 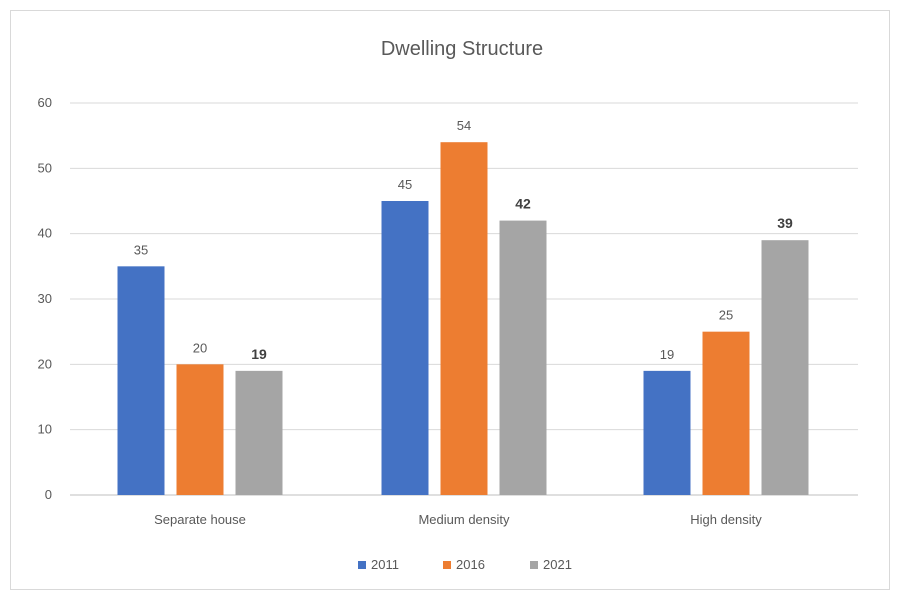 I want to click on y-axis-ticks: 0 10 20 30 40 50 60, so click(x=45, y=298).